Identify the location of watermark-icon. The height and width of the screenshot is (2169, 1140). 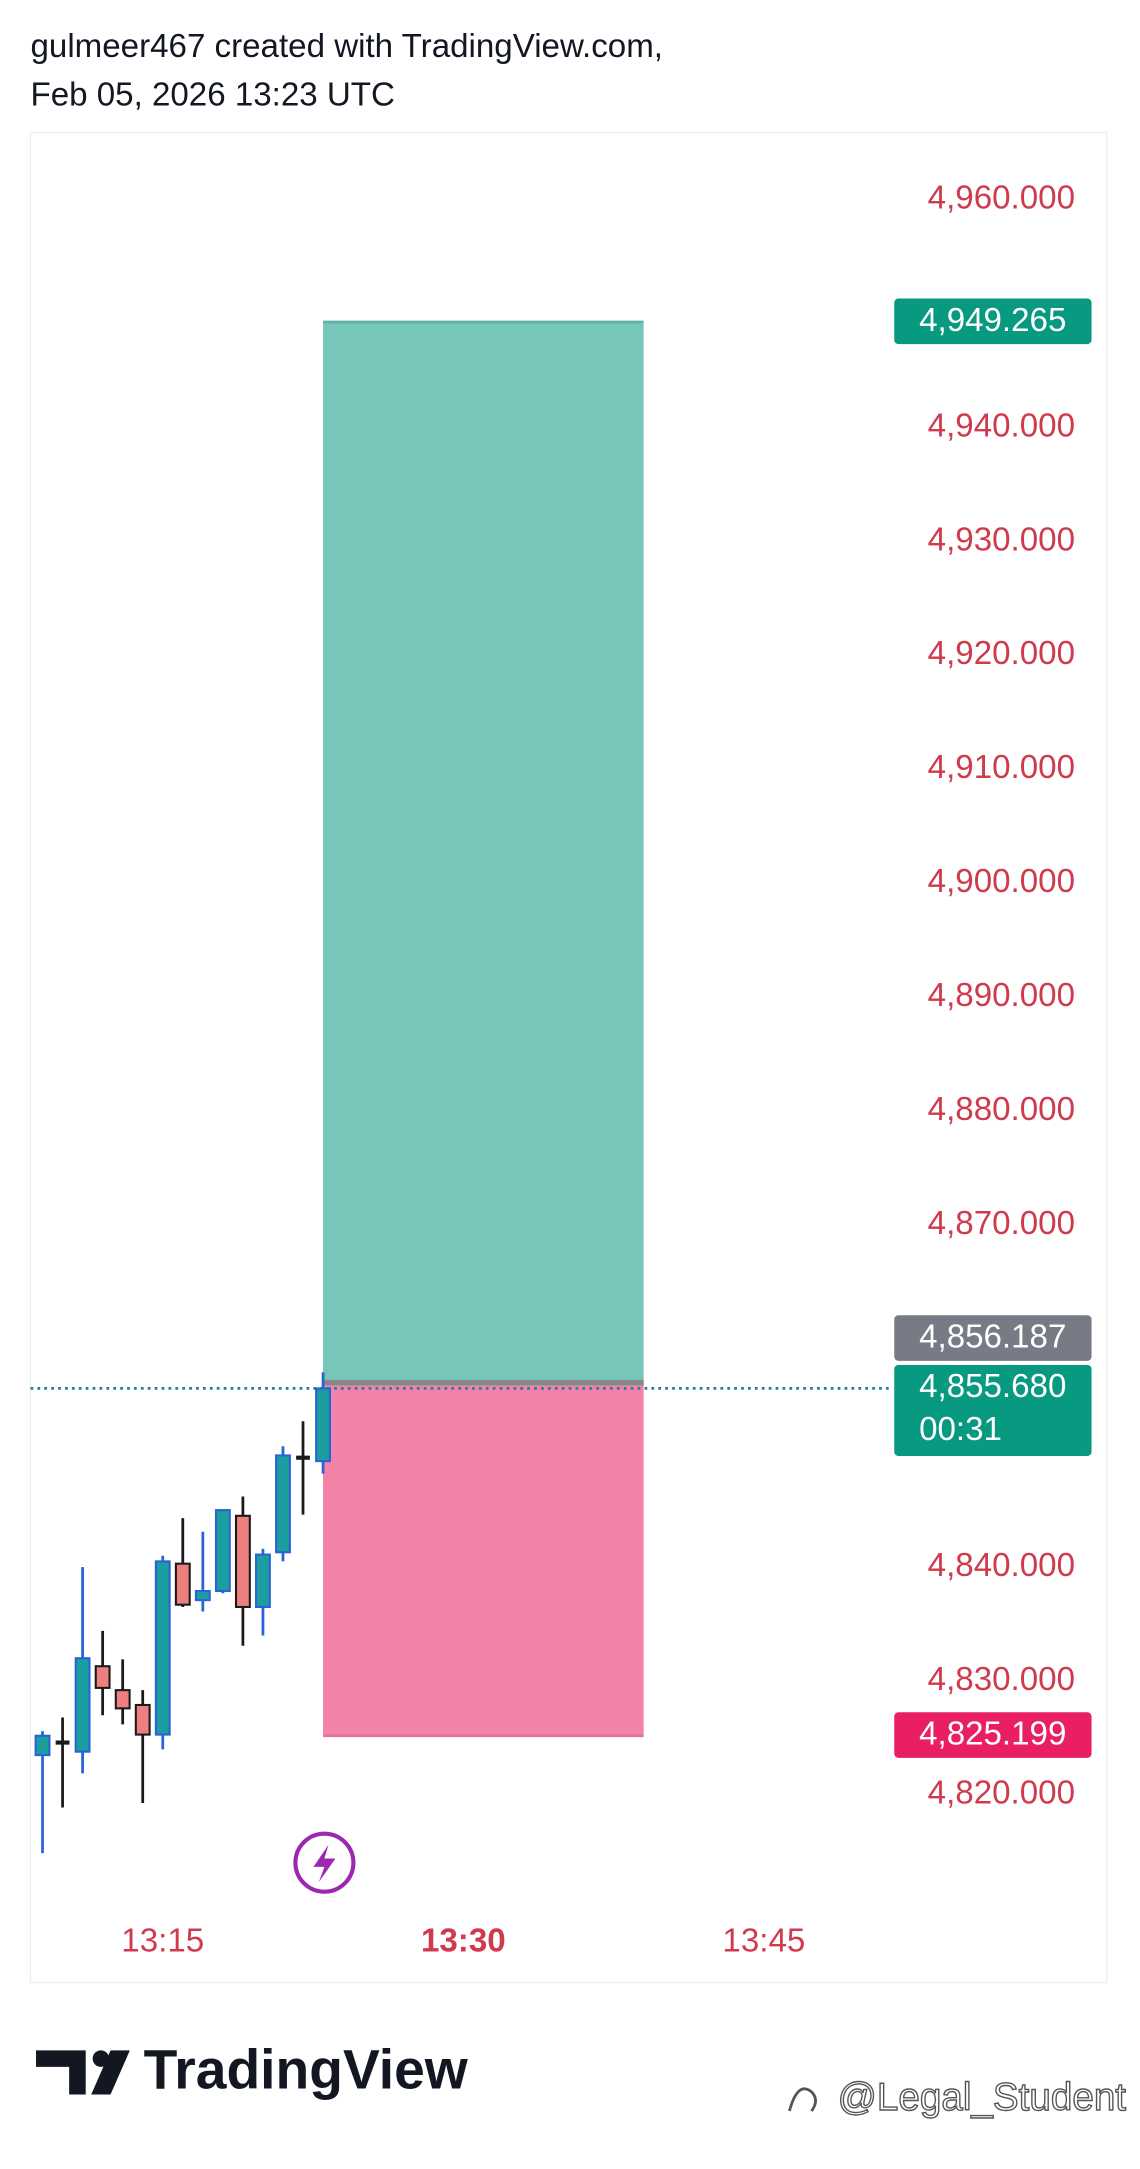
(802, 2099).